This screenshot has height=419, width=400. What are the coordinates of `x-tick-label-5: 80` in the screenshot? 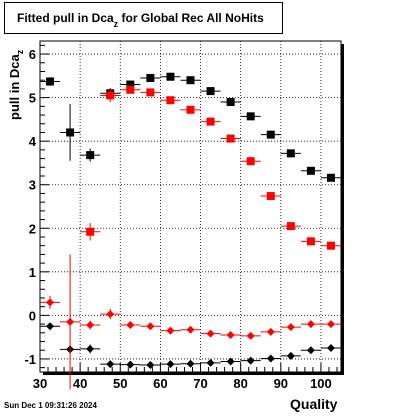 It's located at (240, 383).